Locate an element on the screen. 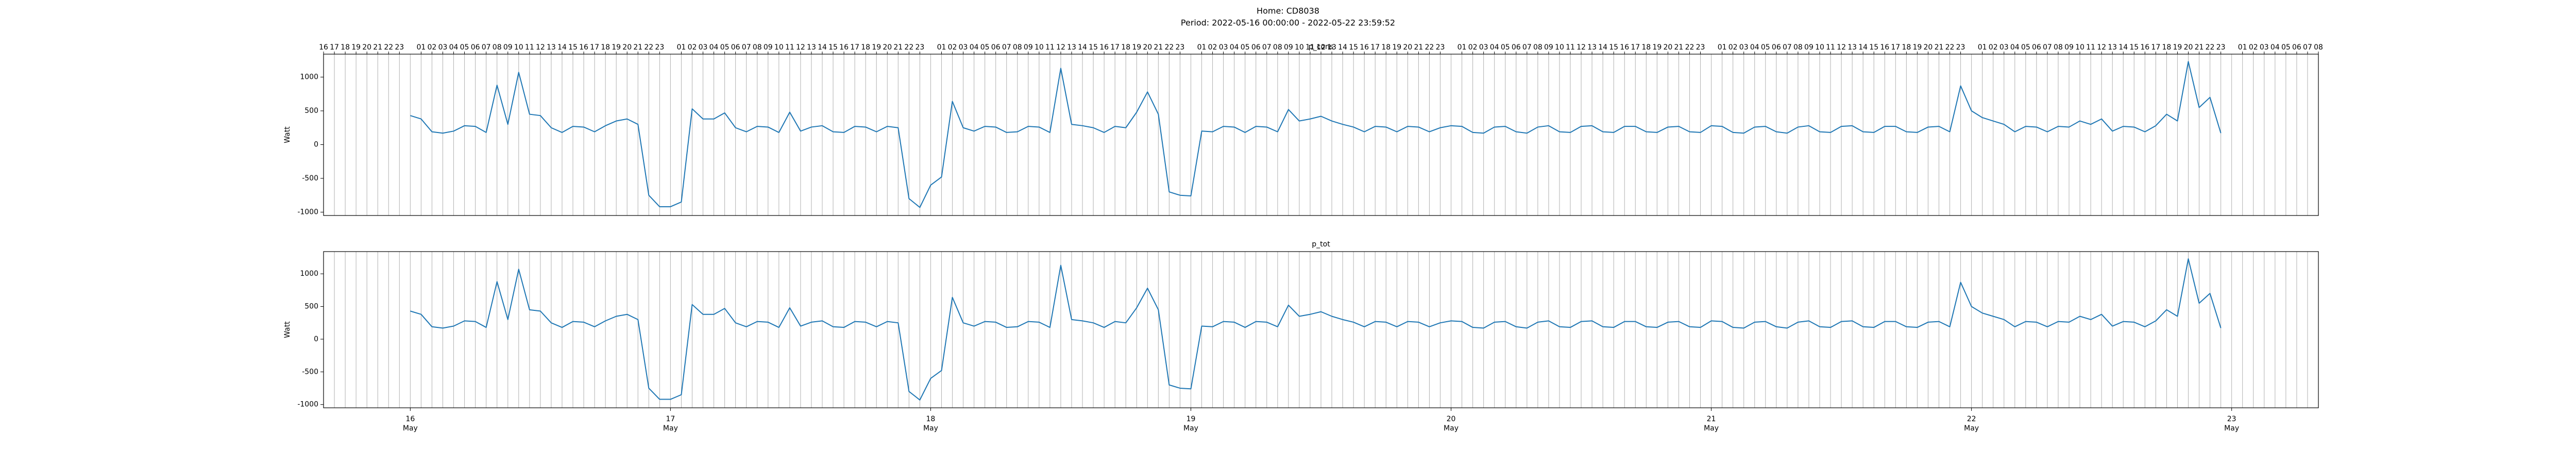 Image resolution: width=2576 pixels, height=464 pixels. x-tick-label-line: 18 is located at coordinates (931, 419).